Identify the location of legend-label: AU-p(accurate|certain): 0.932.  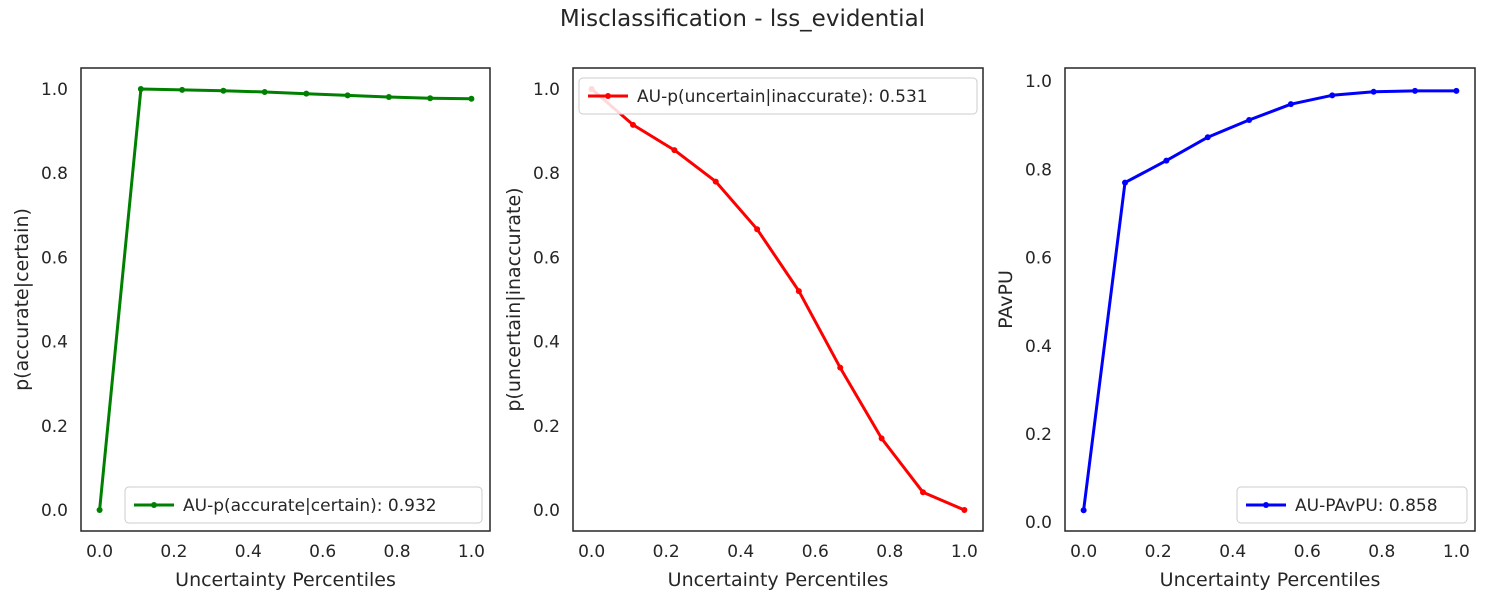
(310, 506).